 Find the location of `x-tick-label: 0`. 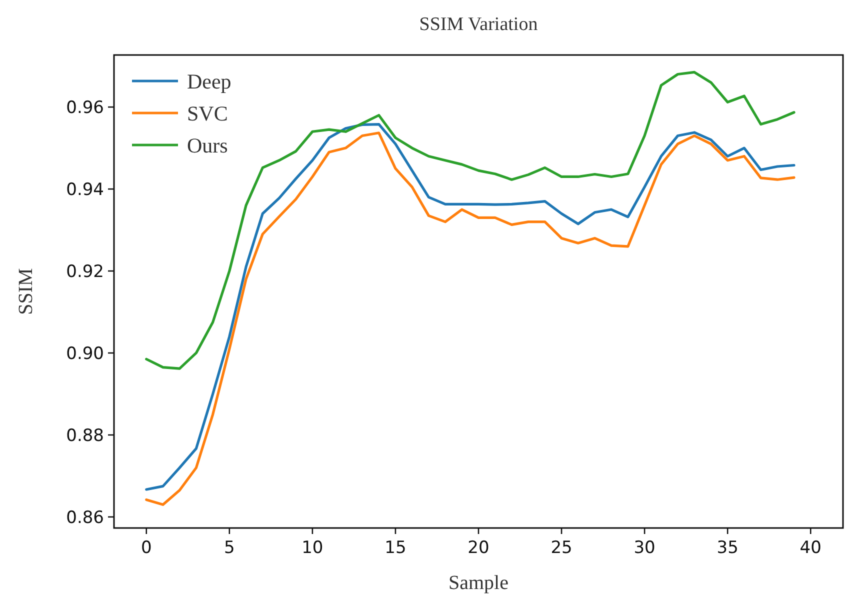

x-tick-label: 0 is located at coordinates (146, 548).